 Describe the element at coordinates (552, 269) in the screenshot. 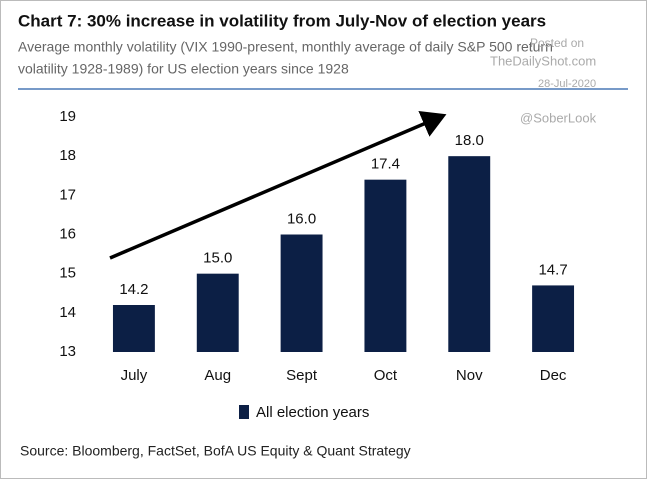

I see `value-label: 14.7` at that location.